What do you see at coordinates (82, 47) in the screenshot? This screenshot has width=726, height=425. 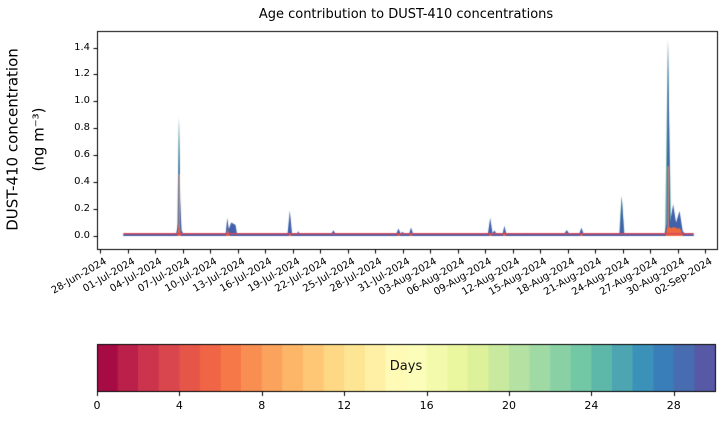 I see `y-tick-label: 1.4` at bounding box center [82, 47].